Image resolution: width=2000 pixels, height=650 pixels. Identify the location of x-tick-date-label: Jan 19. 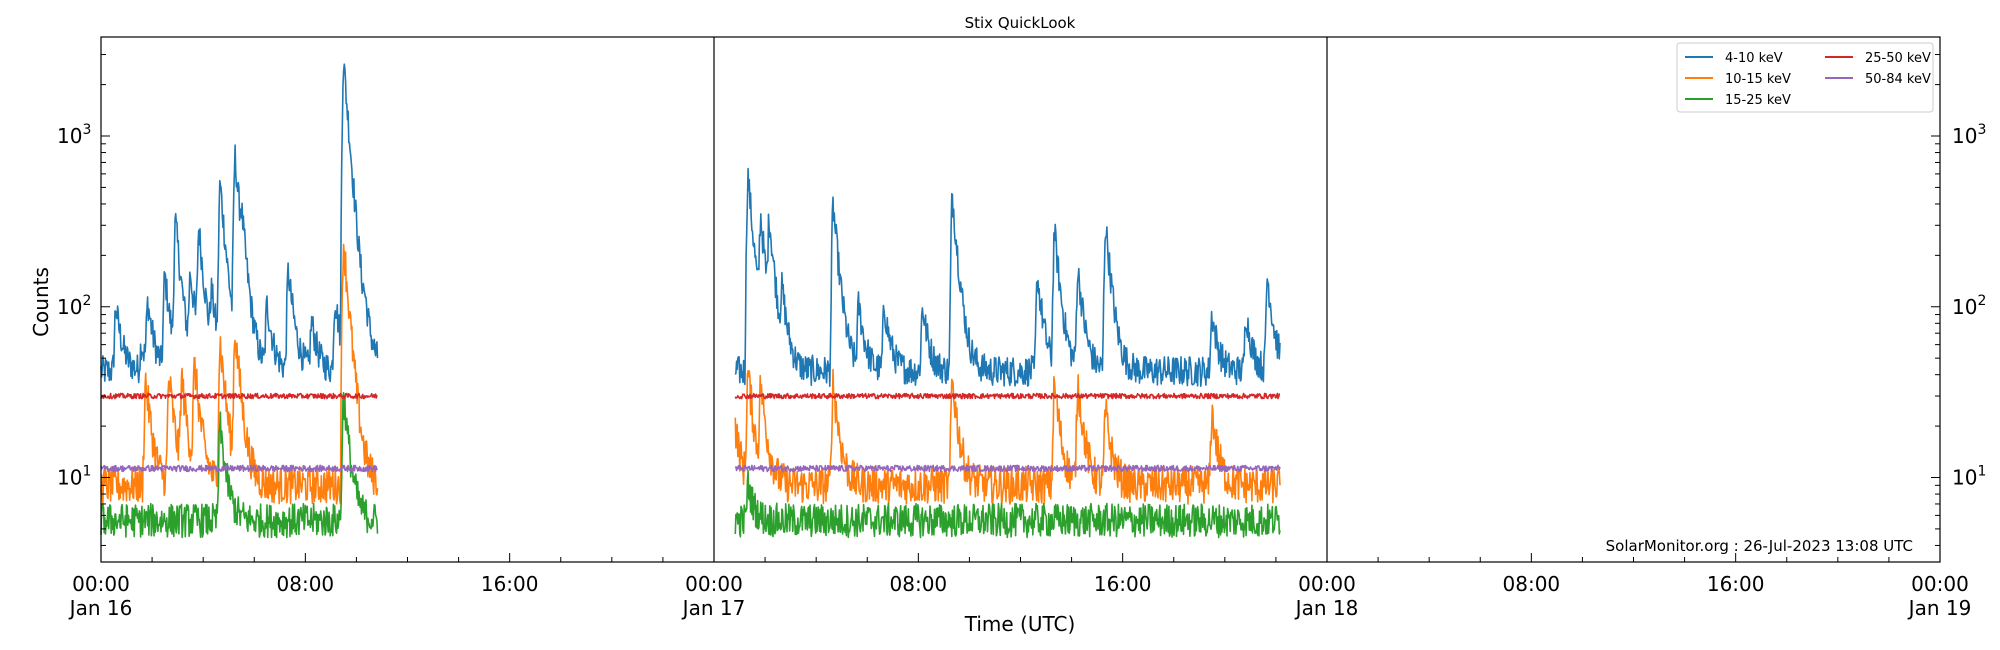
(1939, 608).